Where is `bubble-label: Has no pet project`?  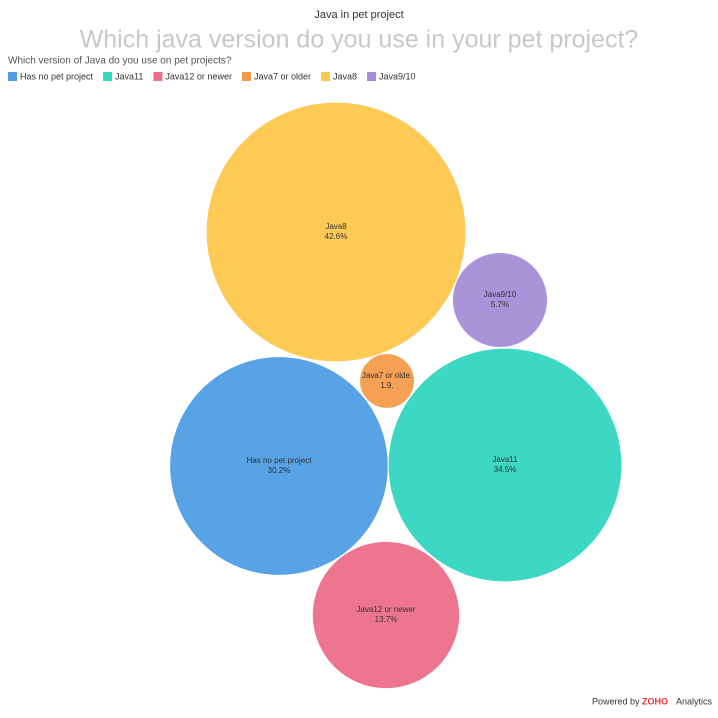 bubble-label: Has no pet project is located at coordinates (280, 460).